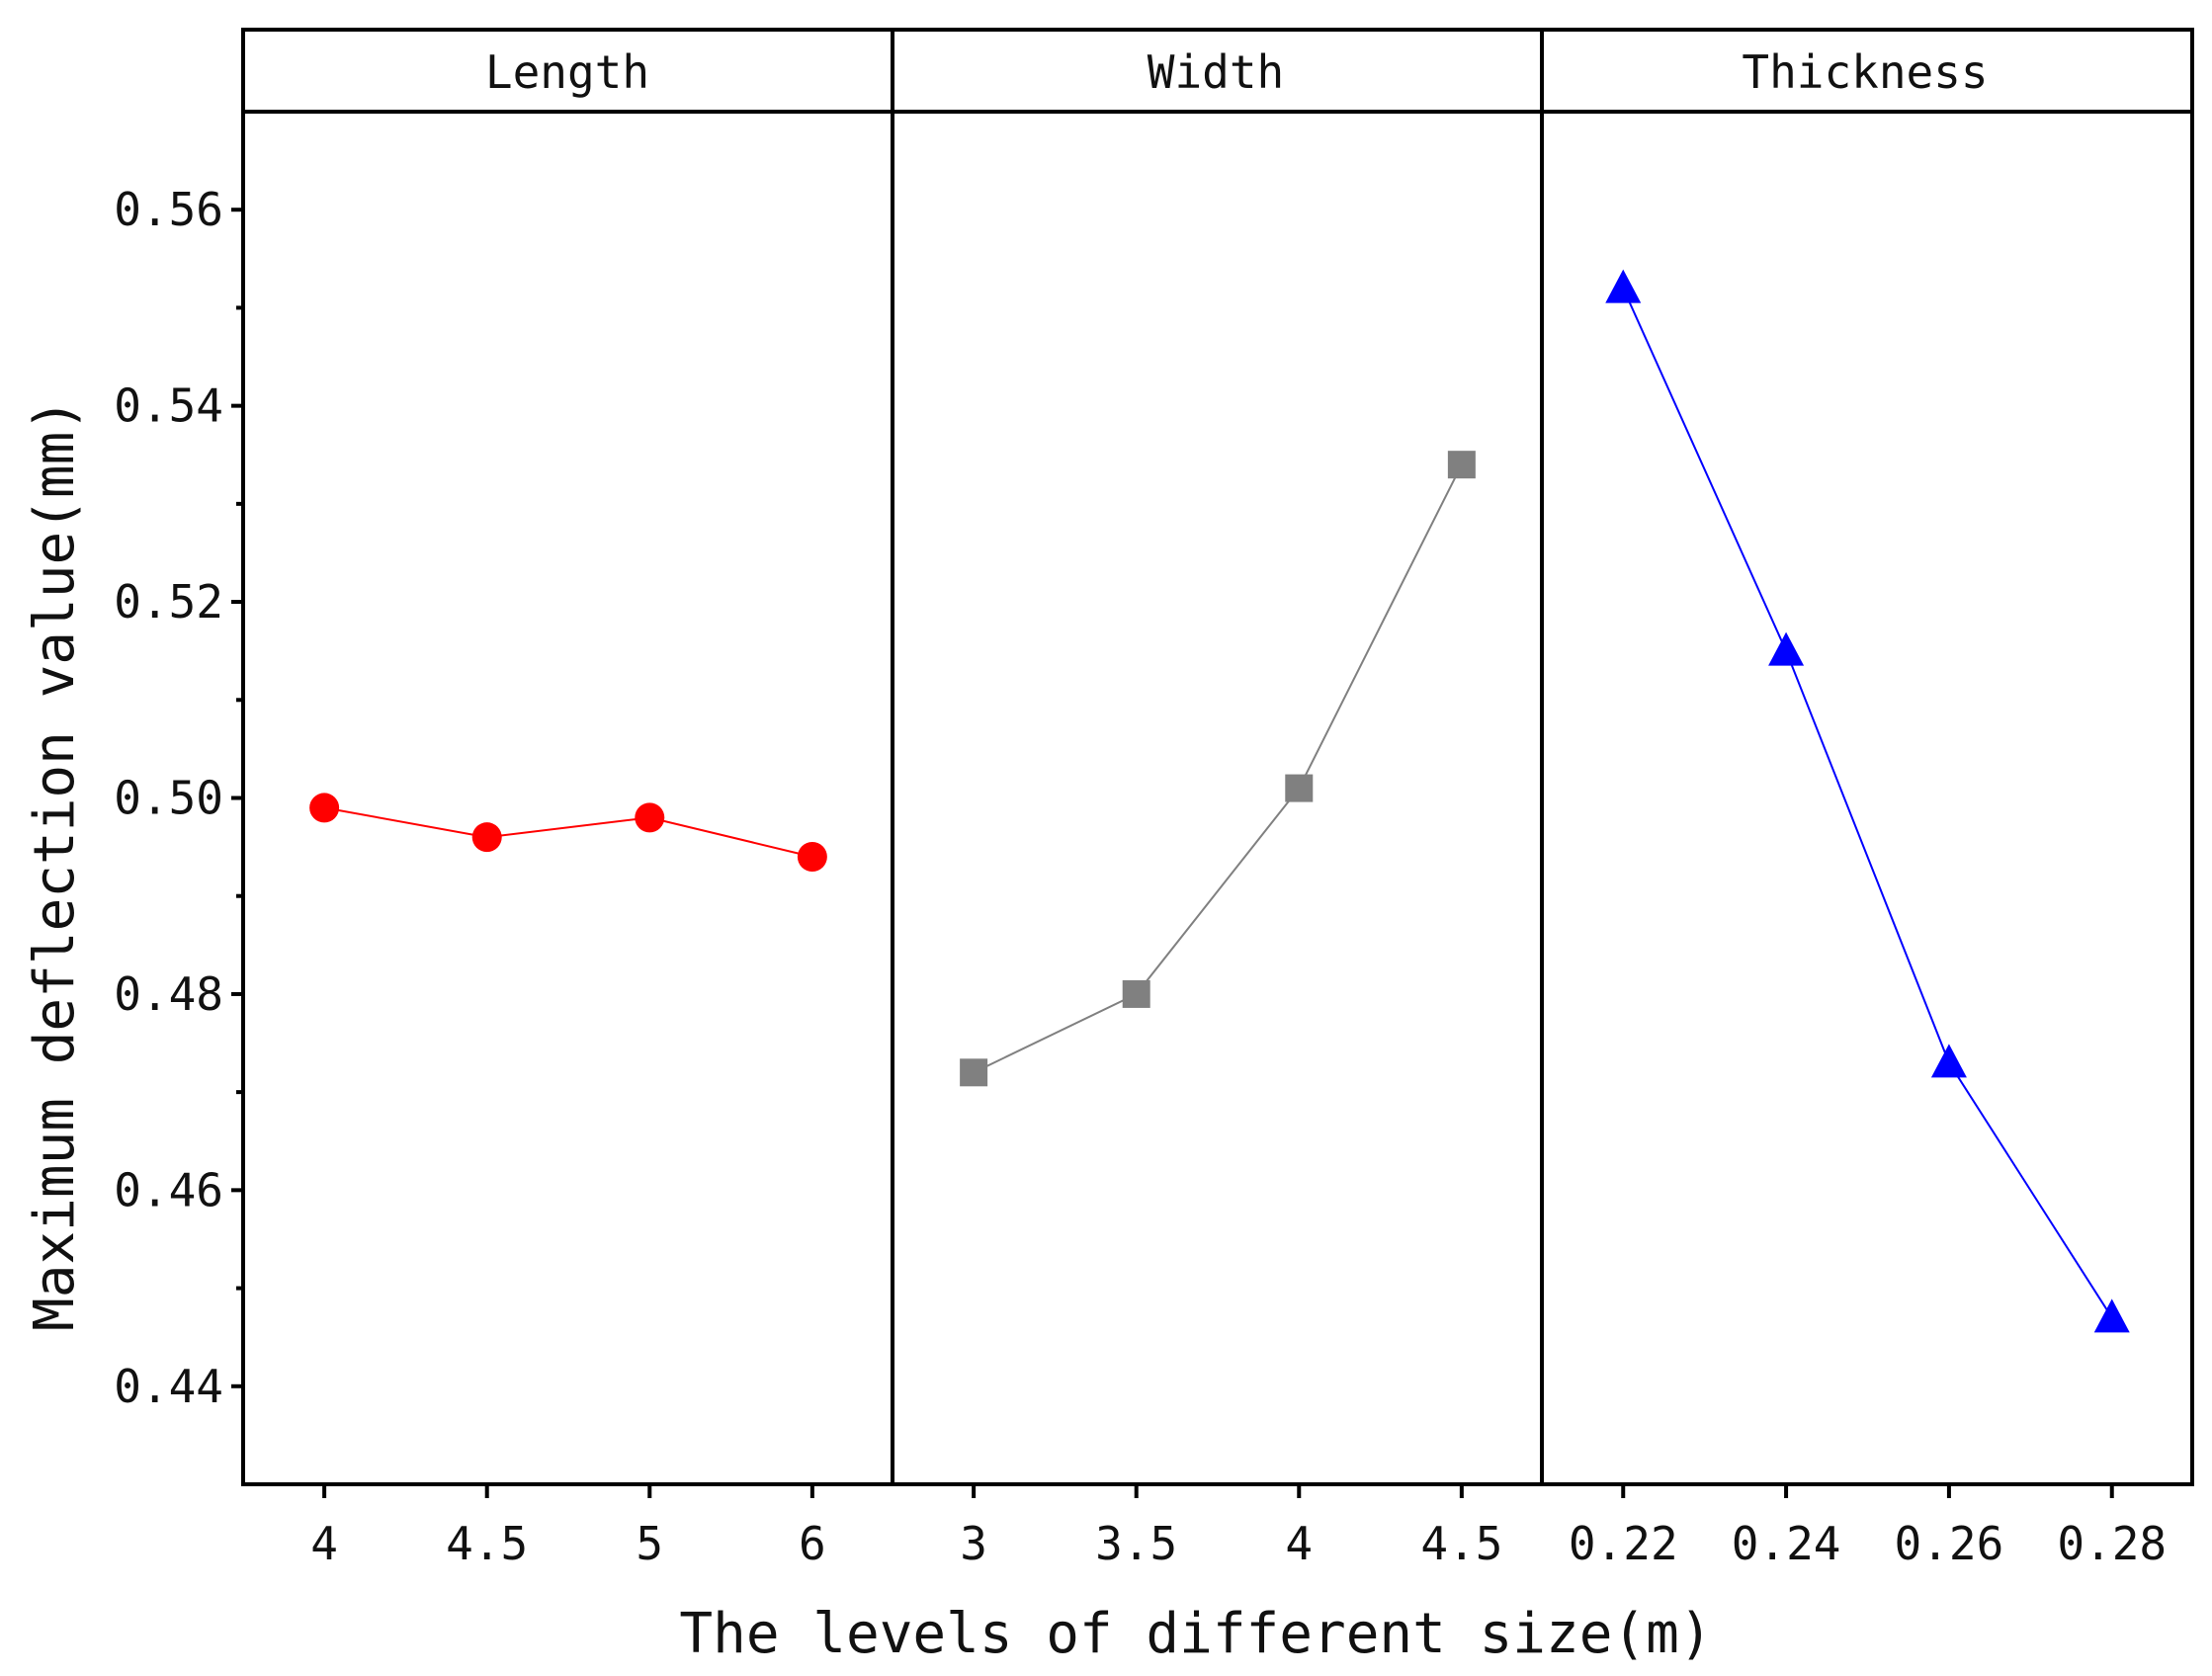 The height and width of the screenshot is (1676, 2212). Describe the element at coordinates (168, 994) in the screenshot. I see `y-tick-label: 0.48` at that location.